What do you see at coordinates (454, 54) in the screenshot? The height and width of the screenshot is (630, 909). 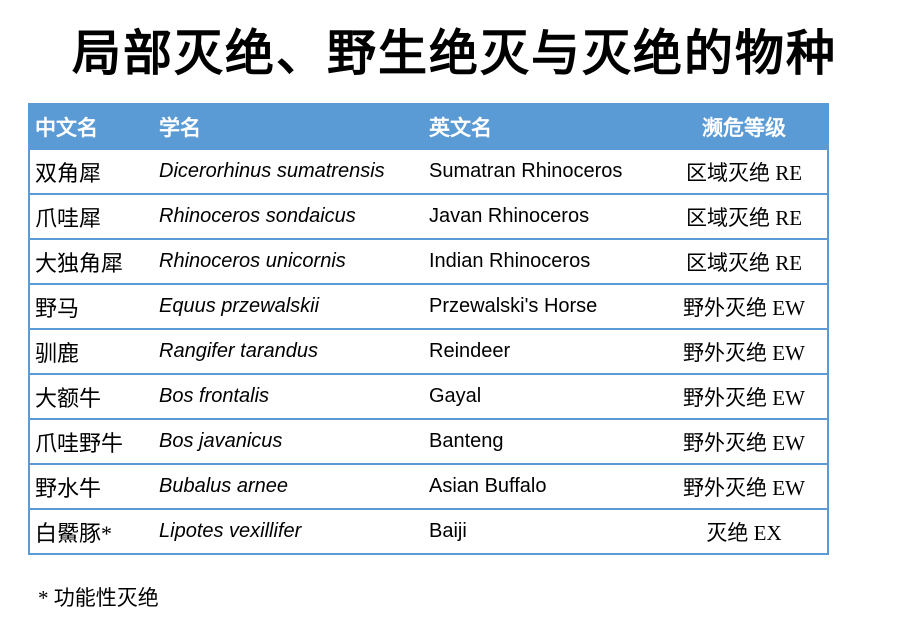 I see `page-title: 局部灭绝、野生绝灭与灭绝的物种` at bounding box center [454, 54].